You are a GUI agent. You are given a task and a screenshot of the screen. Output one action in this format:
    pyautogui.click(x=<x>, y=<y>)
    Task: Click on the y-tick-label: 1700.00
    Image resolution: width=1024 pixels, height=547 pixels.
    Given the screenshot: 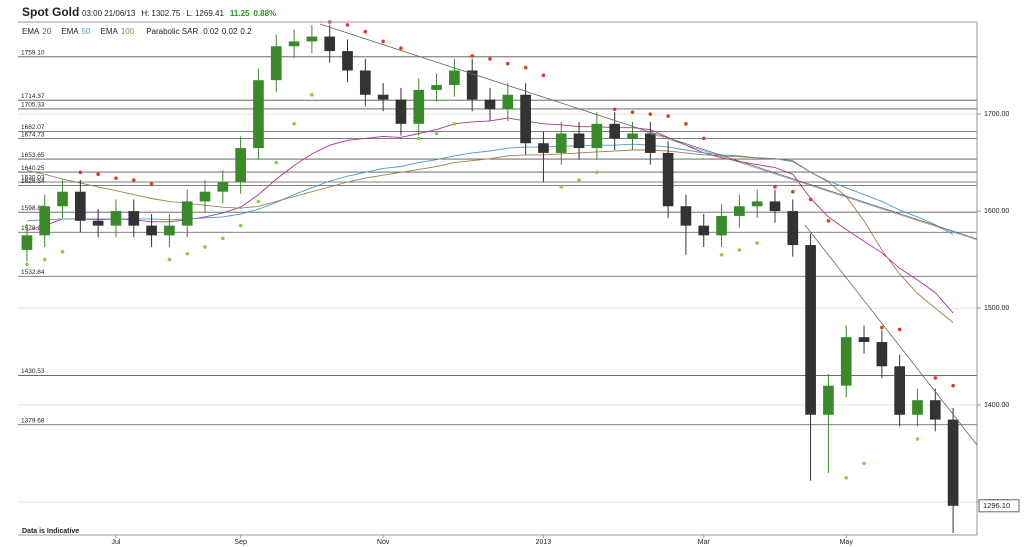 What is the action you would take?
    pyautogui.click(x=996, y=114)
    